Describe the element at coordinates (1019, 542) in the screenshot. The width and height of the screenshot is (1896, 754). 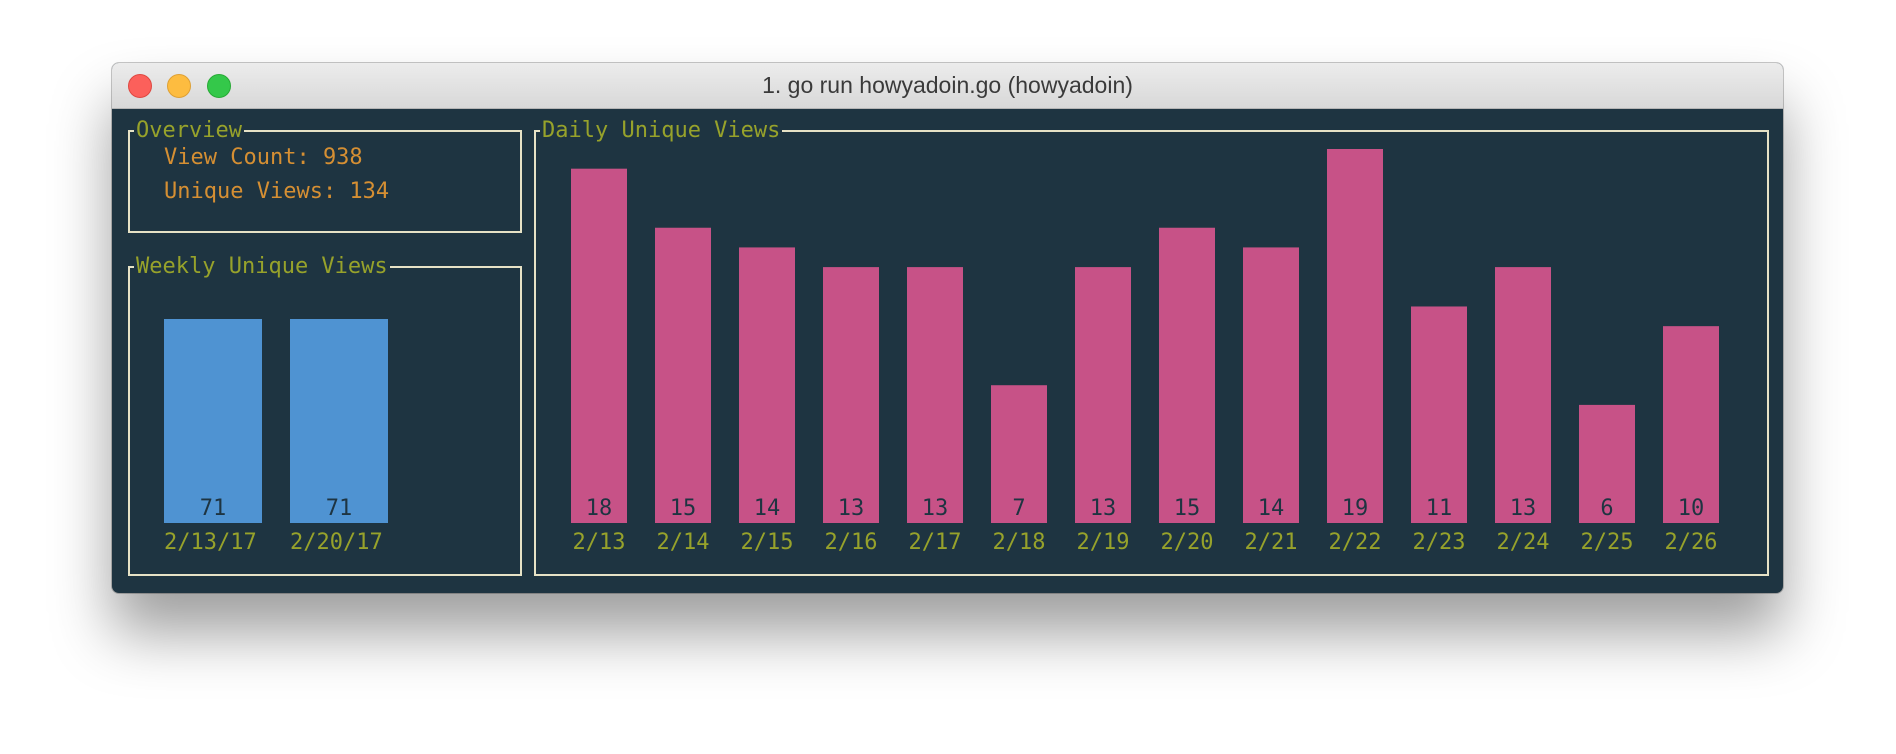
I see `daily-category-label: 2/18` at that location.